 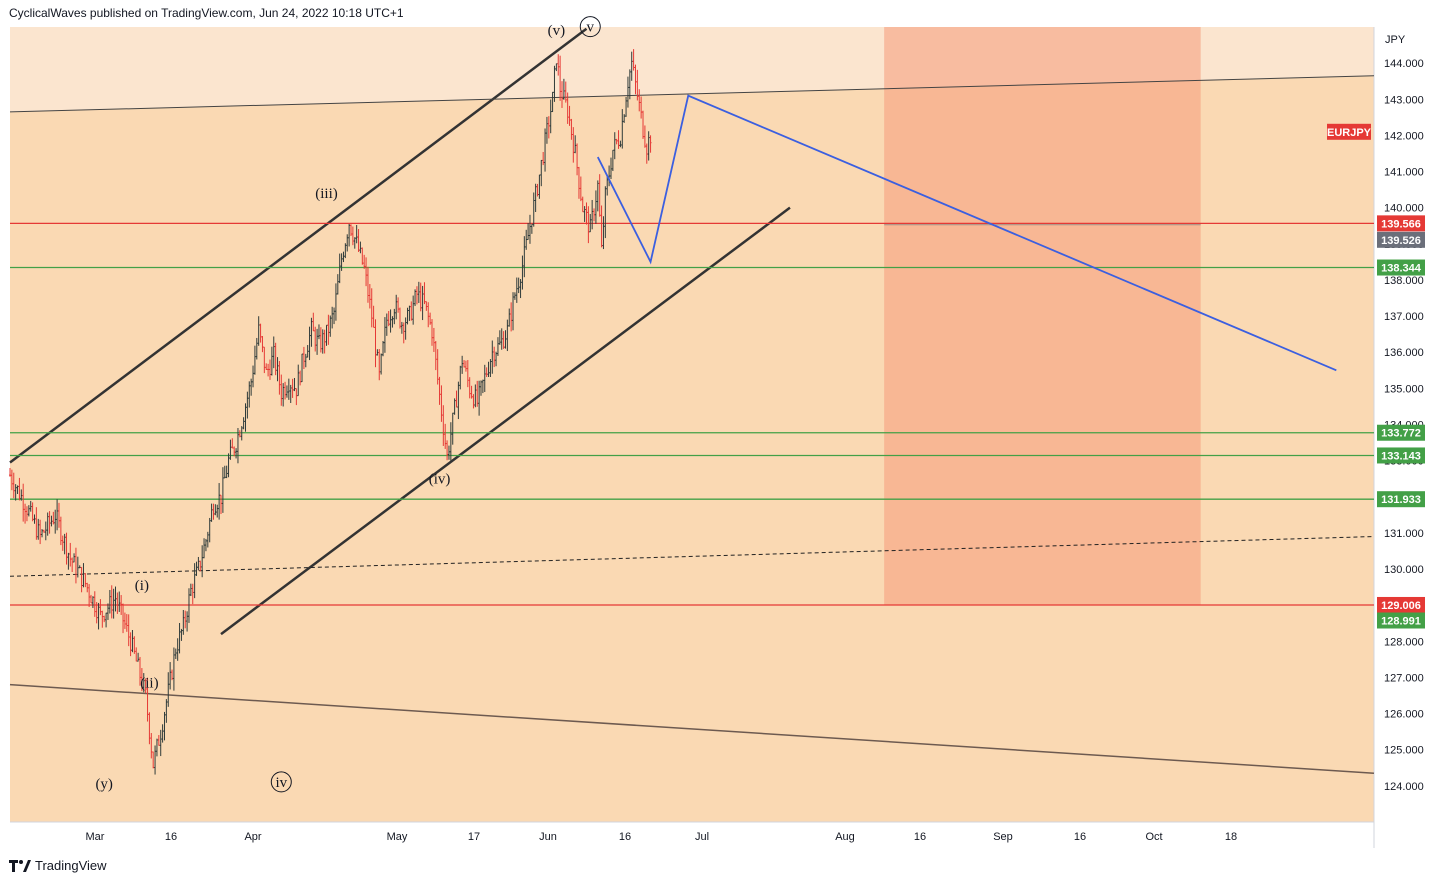 I want to click on wave-label: (iv), so click(x=440, y=479).